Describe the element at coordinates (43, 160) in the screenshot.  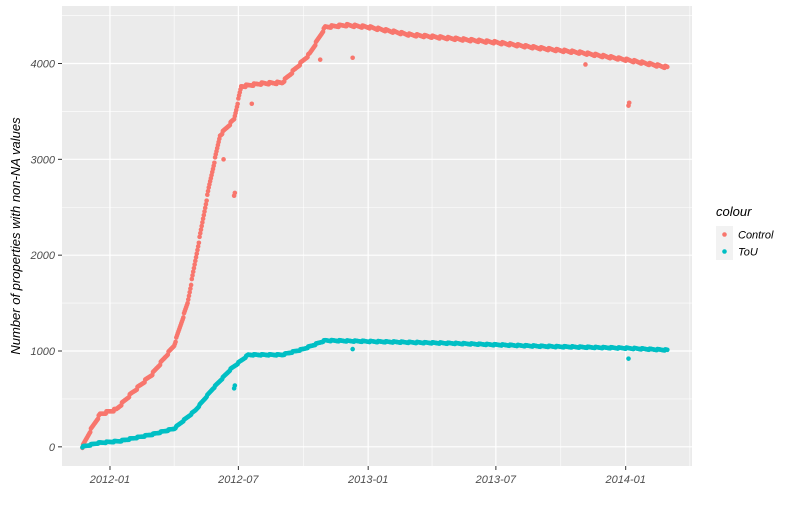
I see `y-tick-label: 3000` at that location.